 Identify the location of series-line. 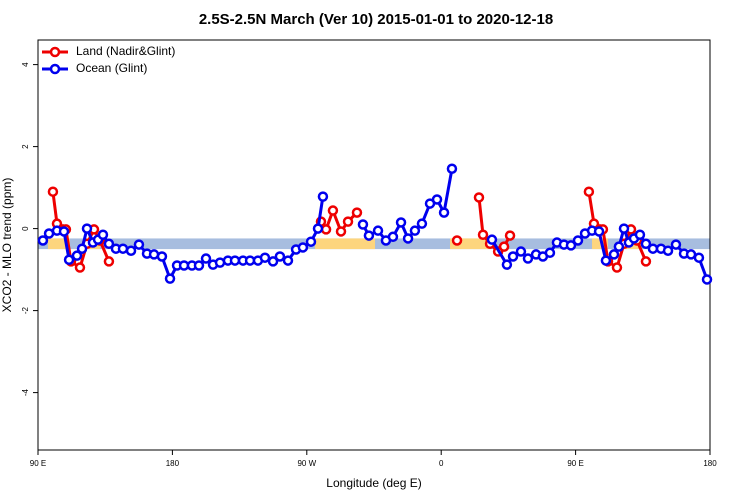
(349, 231).